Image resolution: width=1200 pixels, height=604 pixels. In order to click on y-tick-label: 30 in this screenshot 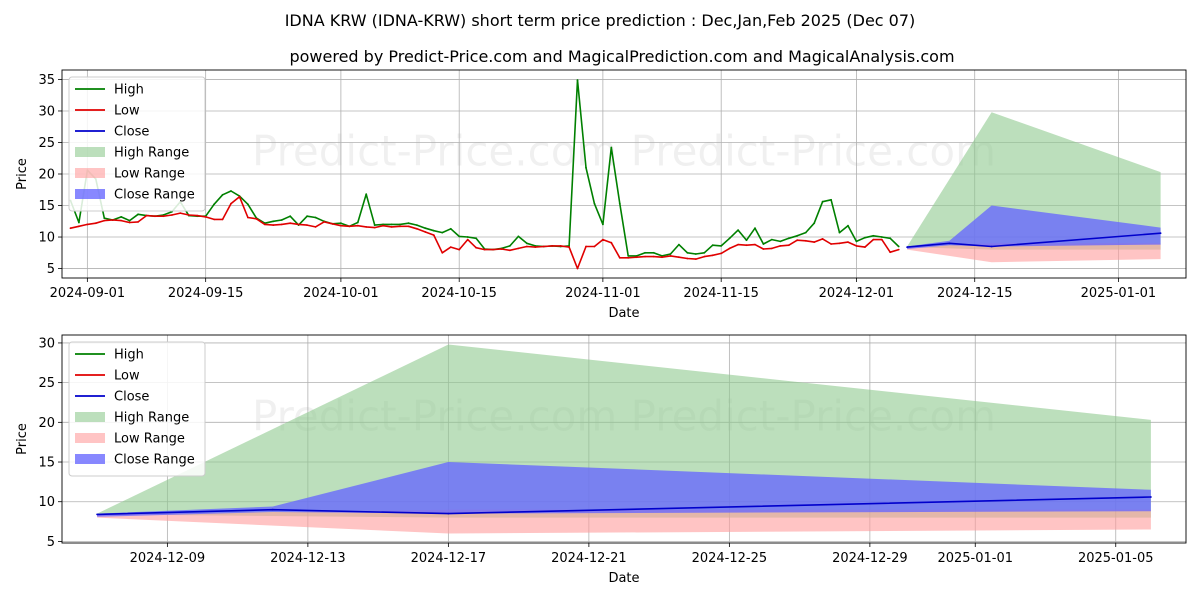, I will do `click(46, 111)`.